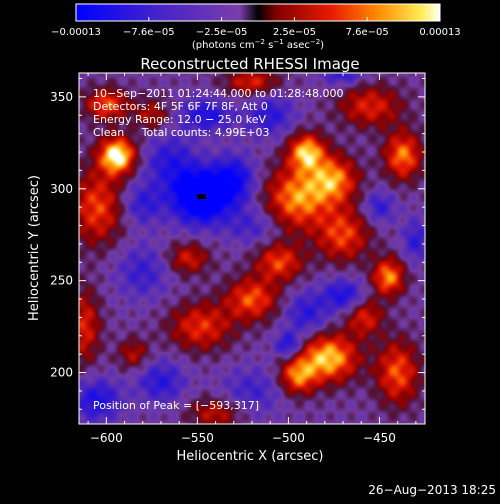 This screenshot has width=500, height=504. What do you see at coordinates (218, 93) in the screenshot?
I see `annotation-time: 10−Sep−2011 01:24:44.000 to 01:28:48.000` at bounding box center [218, 93].